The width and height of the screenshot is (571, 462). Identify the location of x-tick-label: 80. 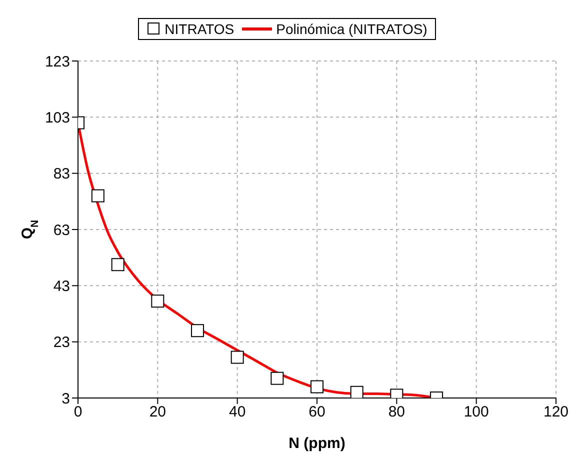
(397, 412).